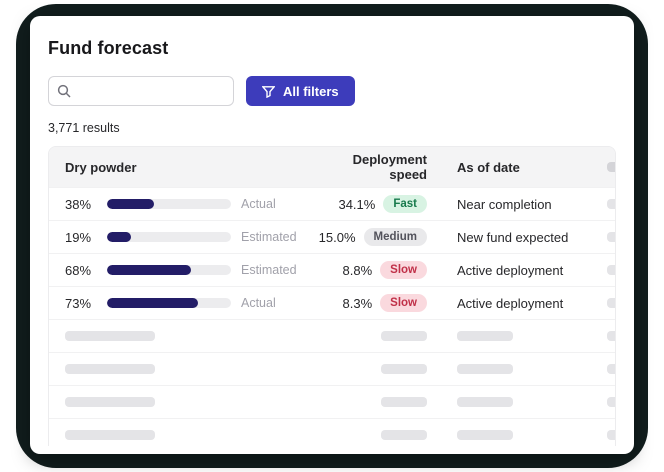  Describe the element at coordinates (78, 270) in the screenshot. I see `dry-powder-value: 68%` at that location.